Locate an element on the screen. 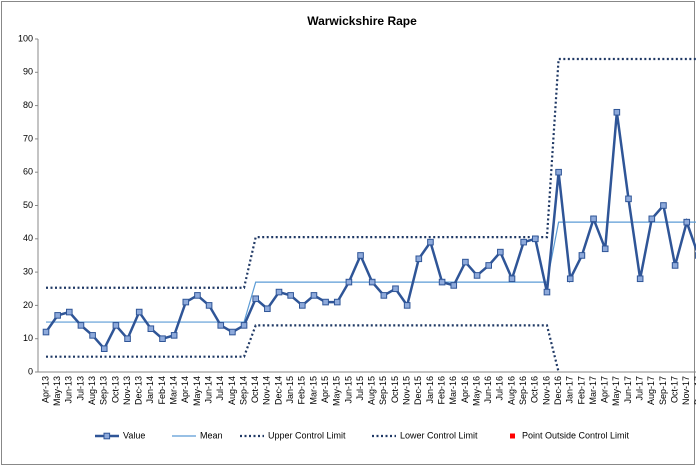 The image size is (696, 466). x-tick-label: Jul-16 is located at coordinates (500, 388).